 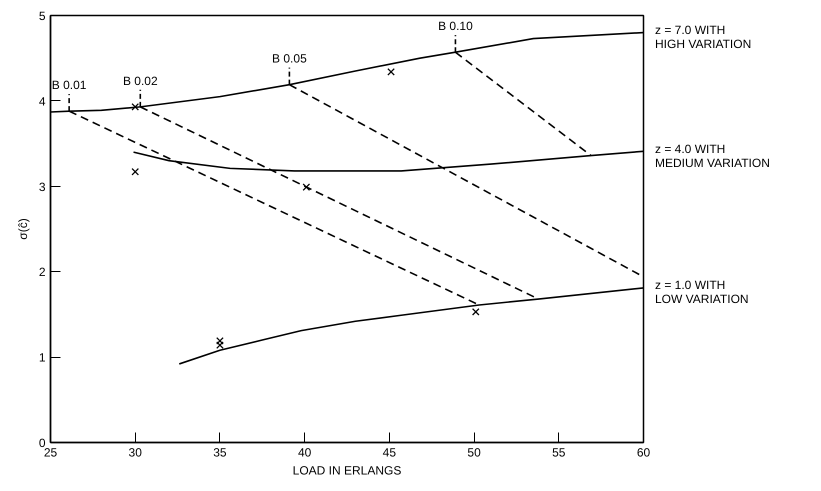 I want to click on y-axis-title: σ(ĉ), so click(x=23, y=229).